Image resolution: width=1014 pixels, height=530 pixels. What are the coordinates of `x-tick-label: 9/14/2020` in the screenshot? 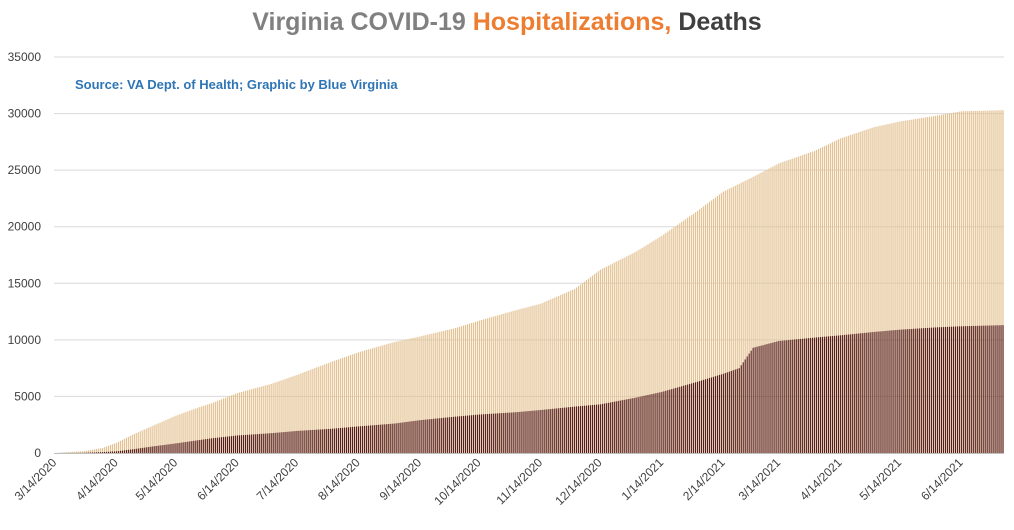 It's located at (401, 479).